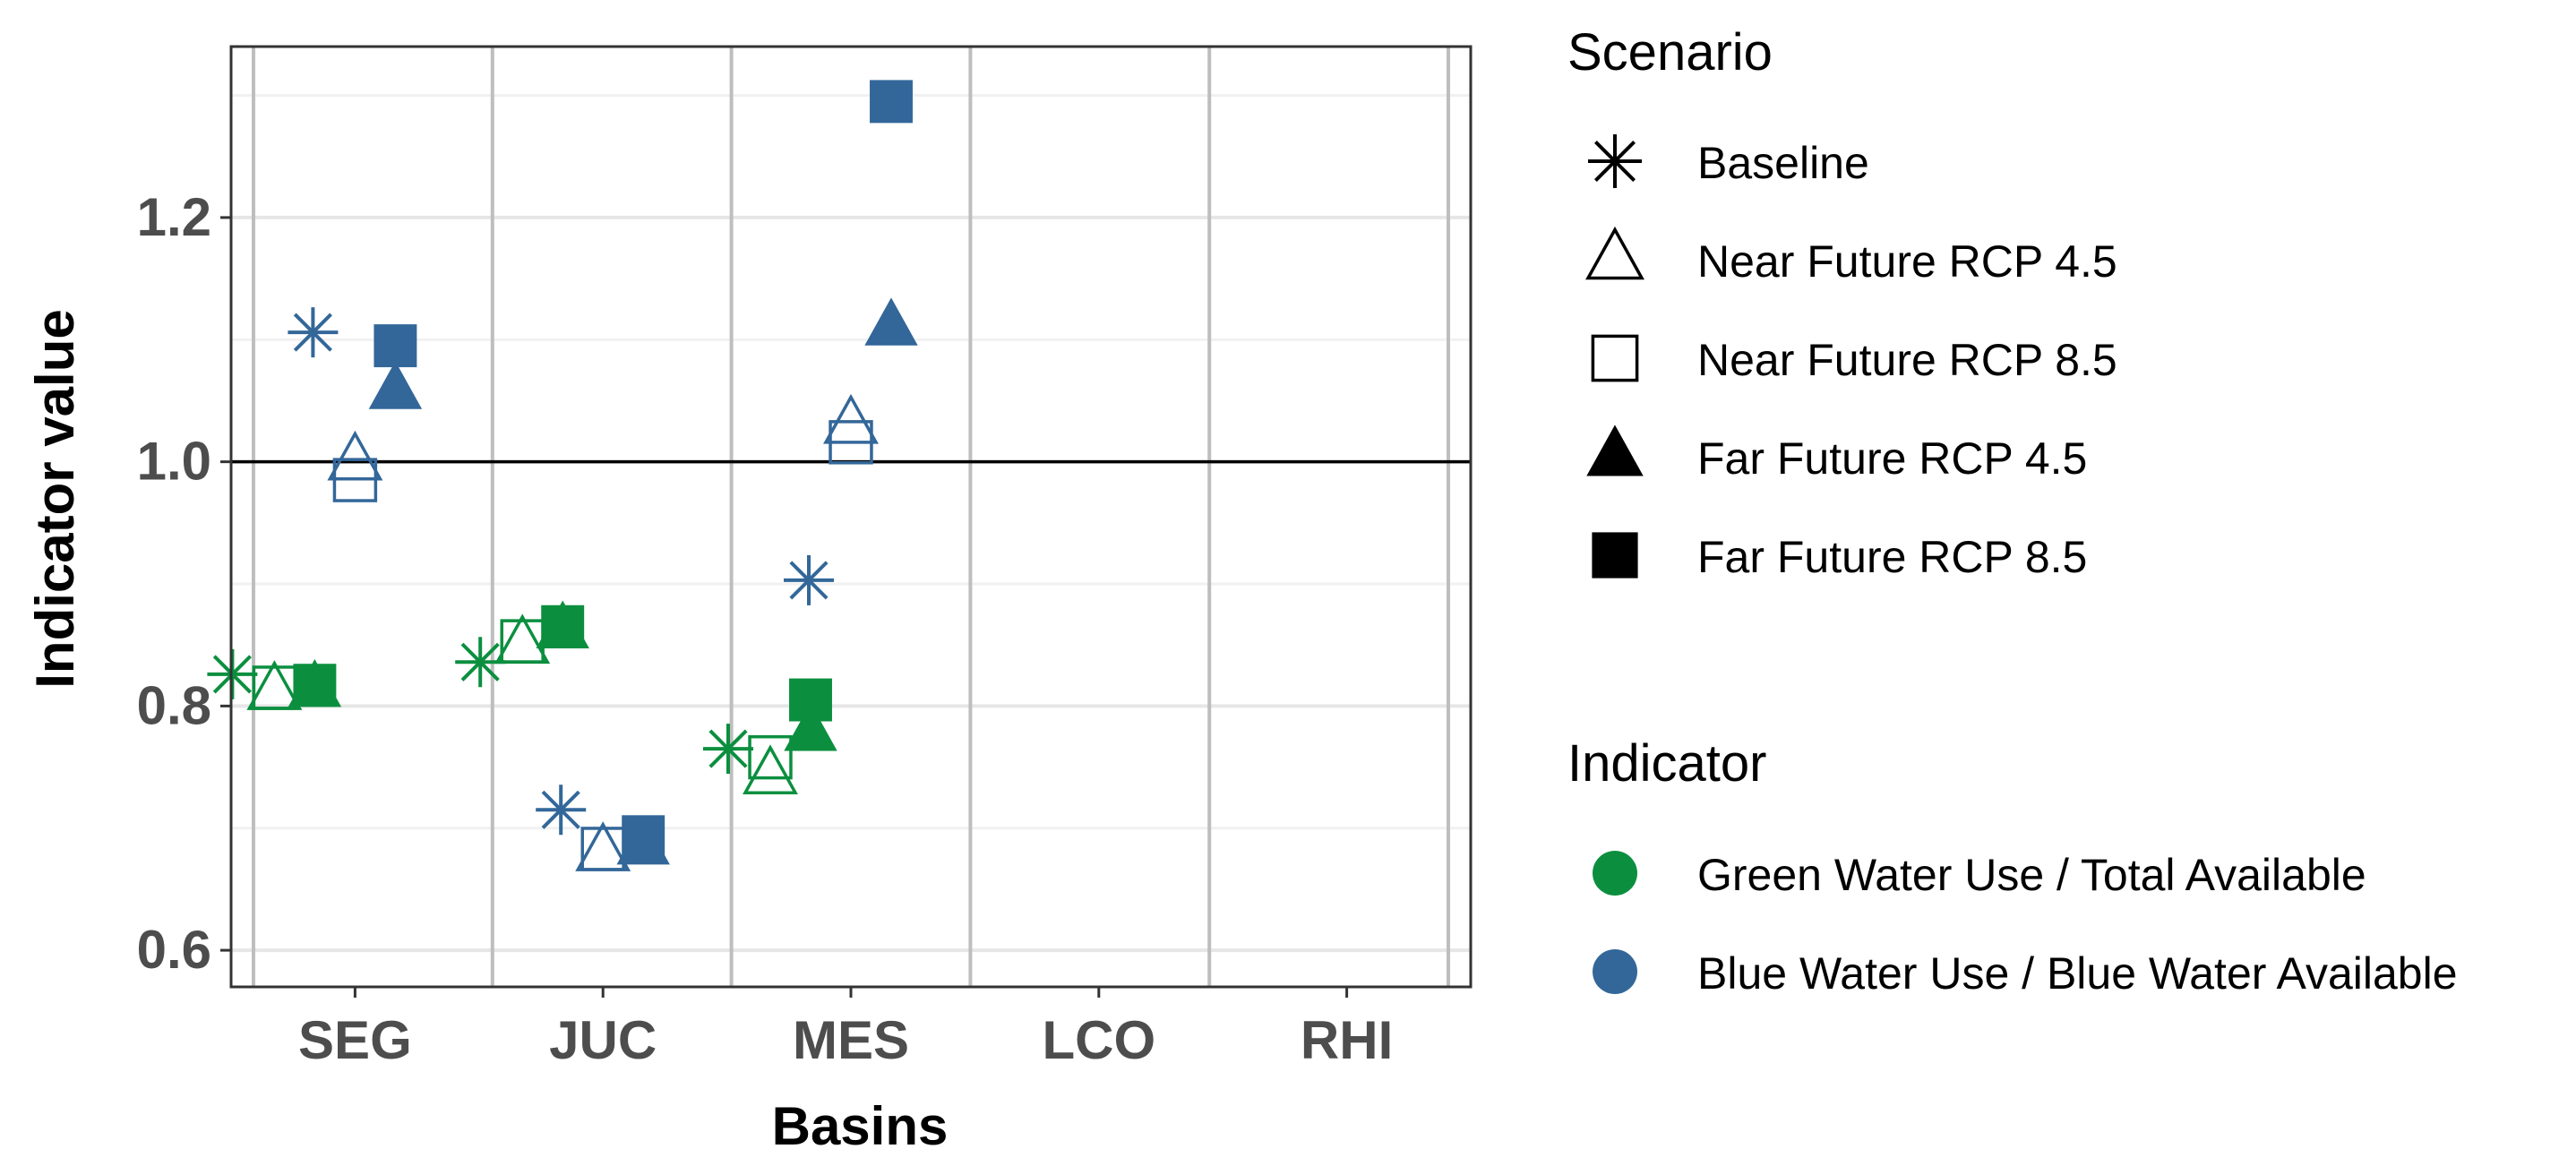 The image size is (2576, 1166). Describe the element at coordinates (55, 499) in the screenshot. I see `y-axis-title: Indicator value` at that location.